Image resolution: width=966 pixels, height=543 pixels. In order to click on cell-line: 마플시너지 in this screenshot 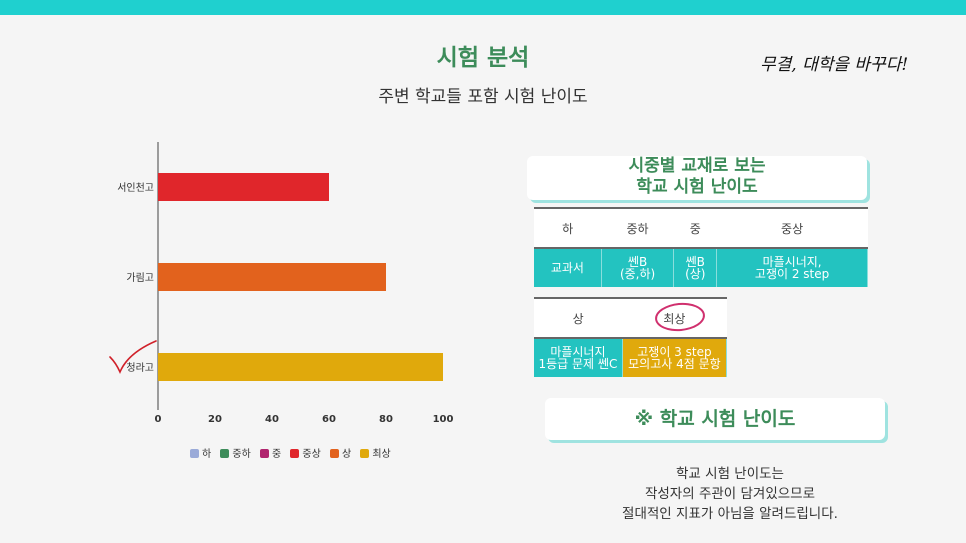, I will do `click(578, 352)`.